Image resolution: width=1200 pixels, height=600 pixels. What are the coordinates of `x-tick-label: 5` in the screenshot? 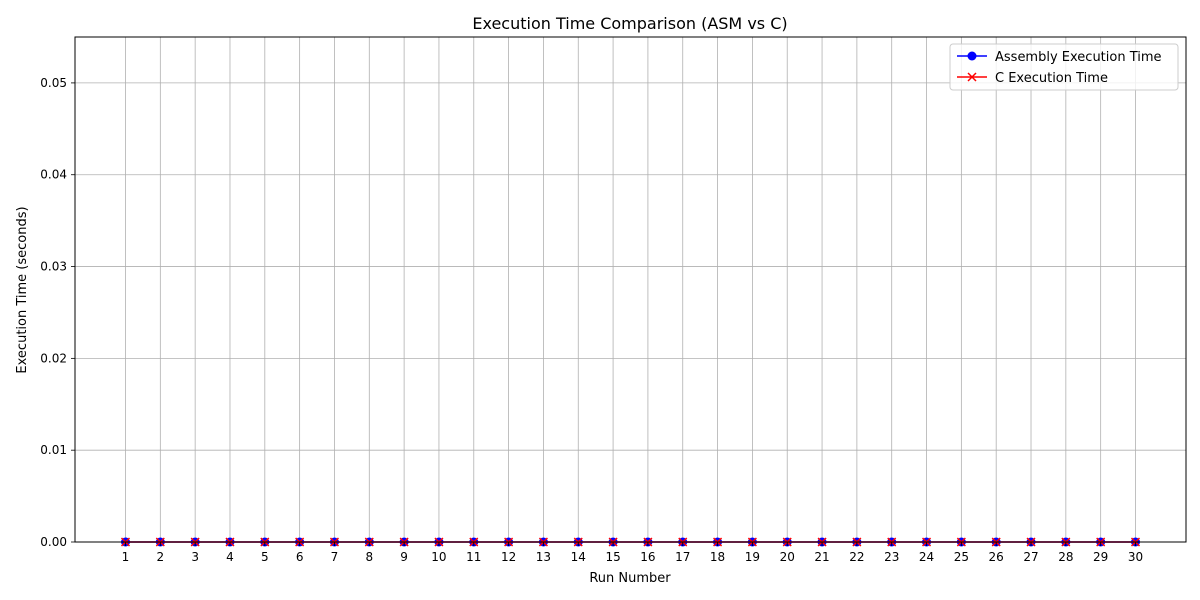 It's located at (265, 557).